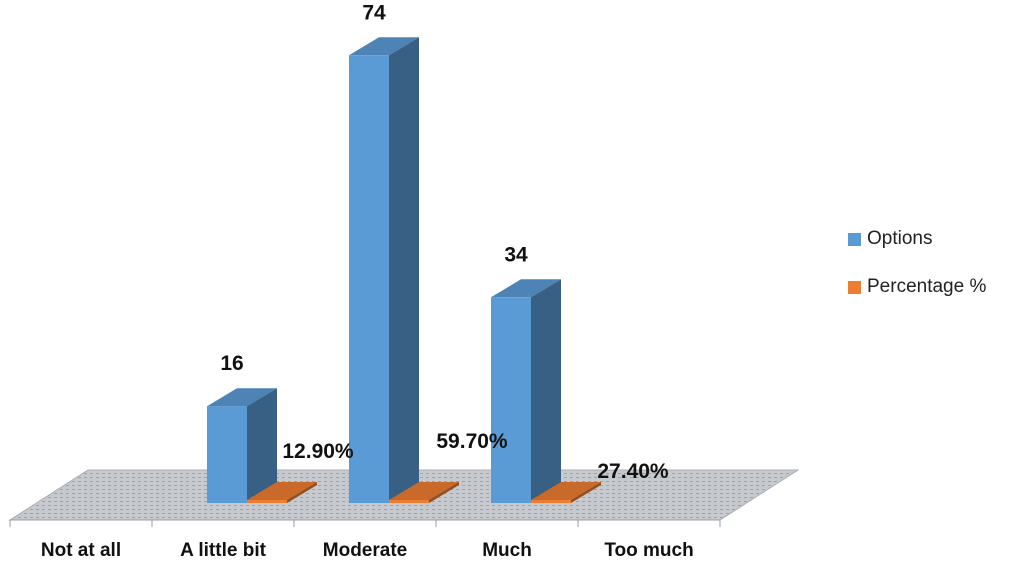 Image resolution: width=1022 pixels, height=566 pixels. What do you see at coordinates (242, 397) in the screenshot?
I see `bar-options-a-little-bit-top` at bounding box center [242, 397].